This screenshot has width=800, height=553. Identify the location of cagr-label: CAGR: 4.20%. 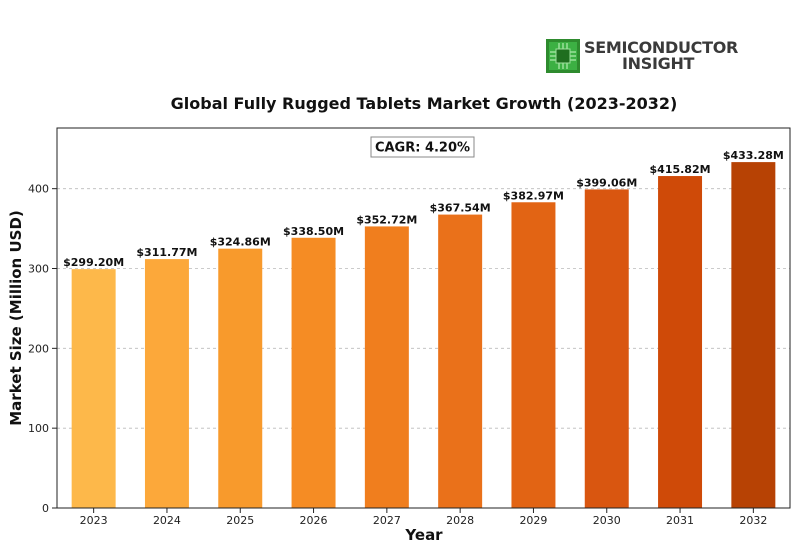
(422, 148).